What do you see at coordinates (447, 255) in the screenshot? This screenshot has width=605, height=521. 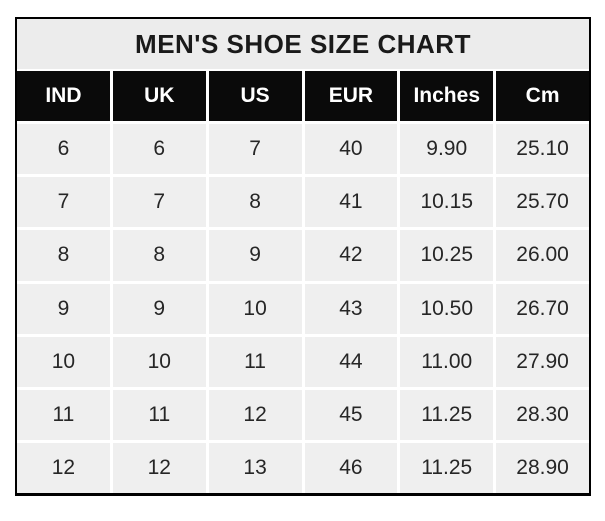 I see `table-cell: 10.25` at bounding box center [447, 255].